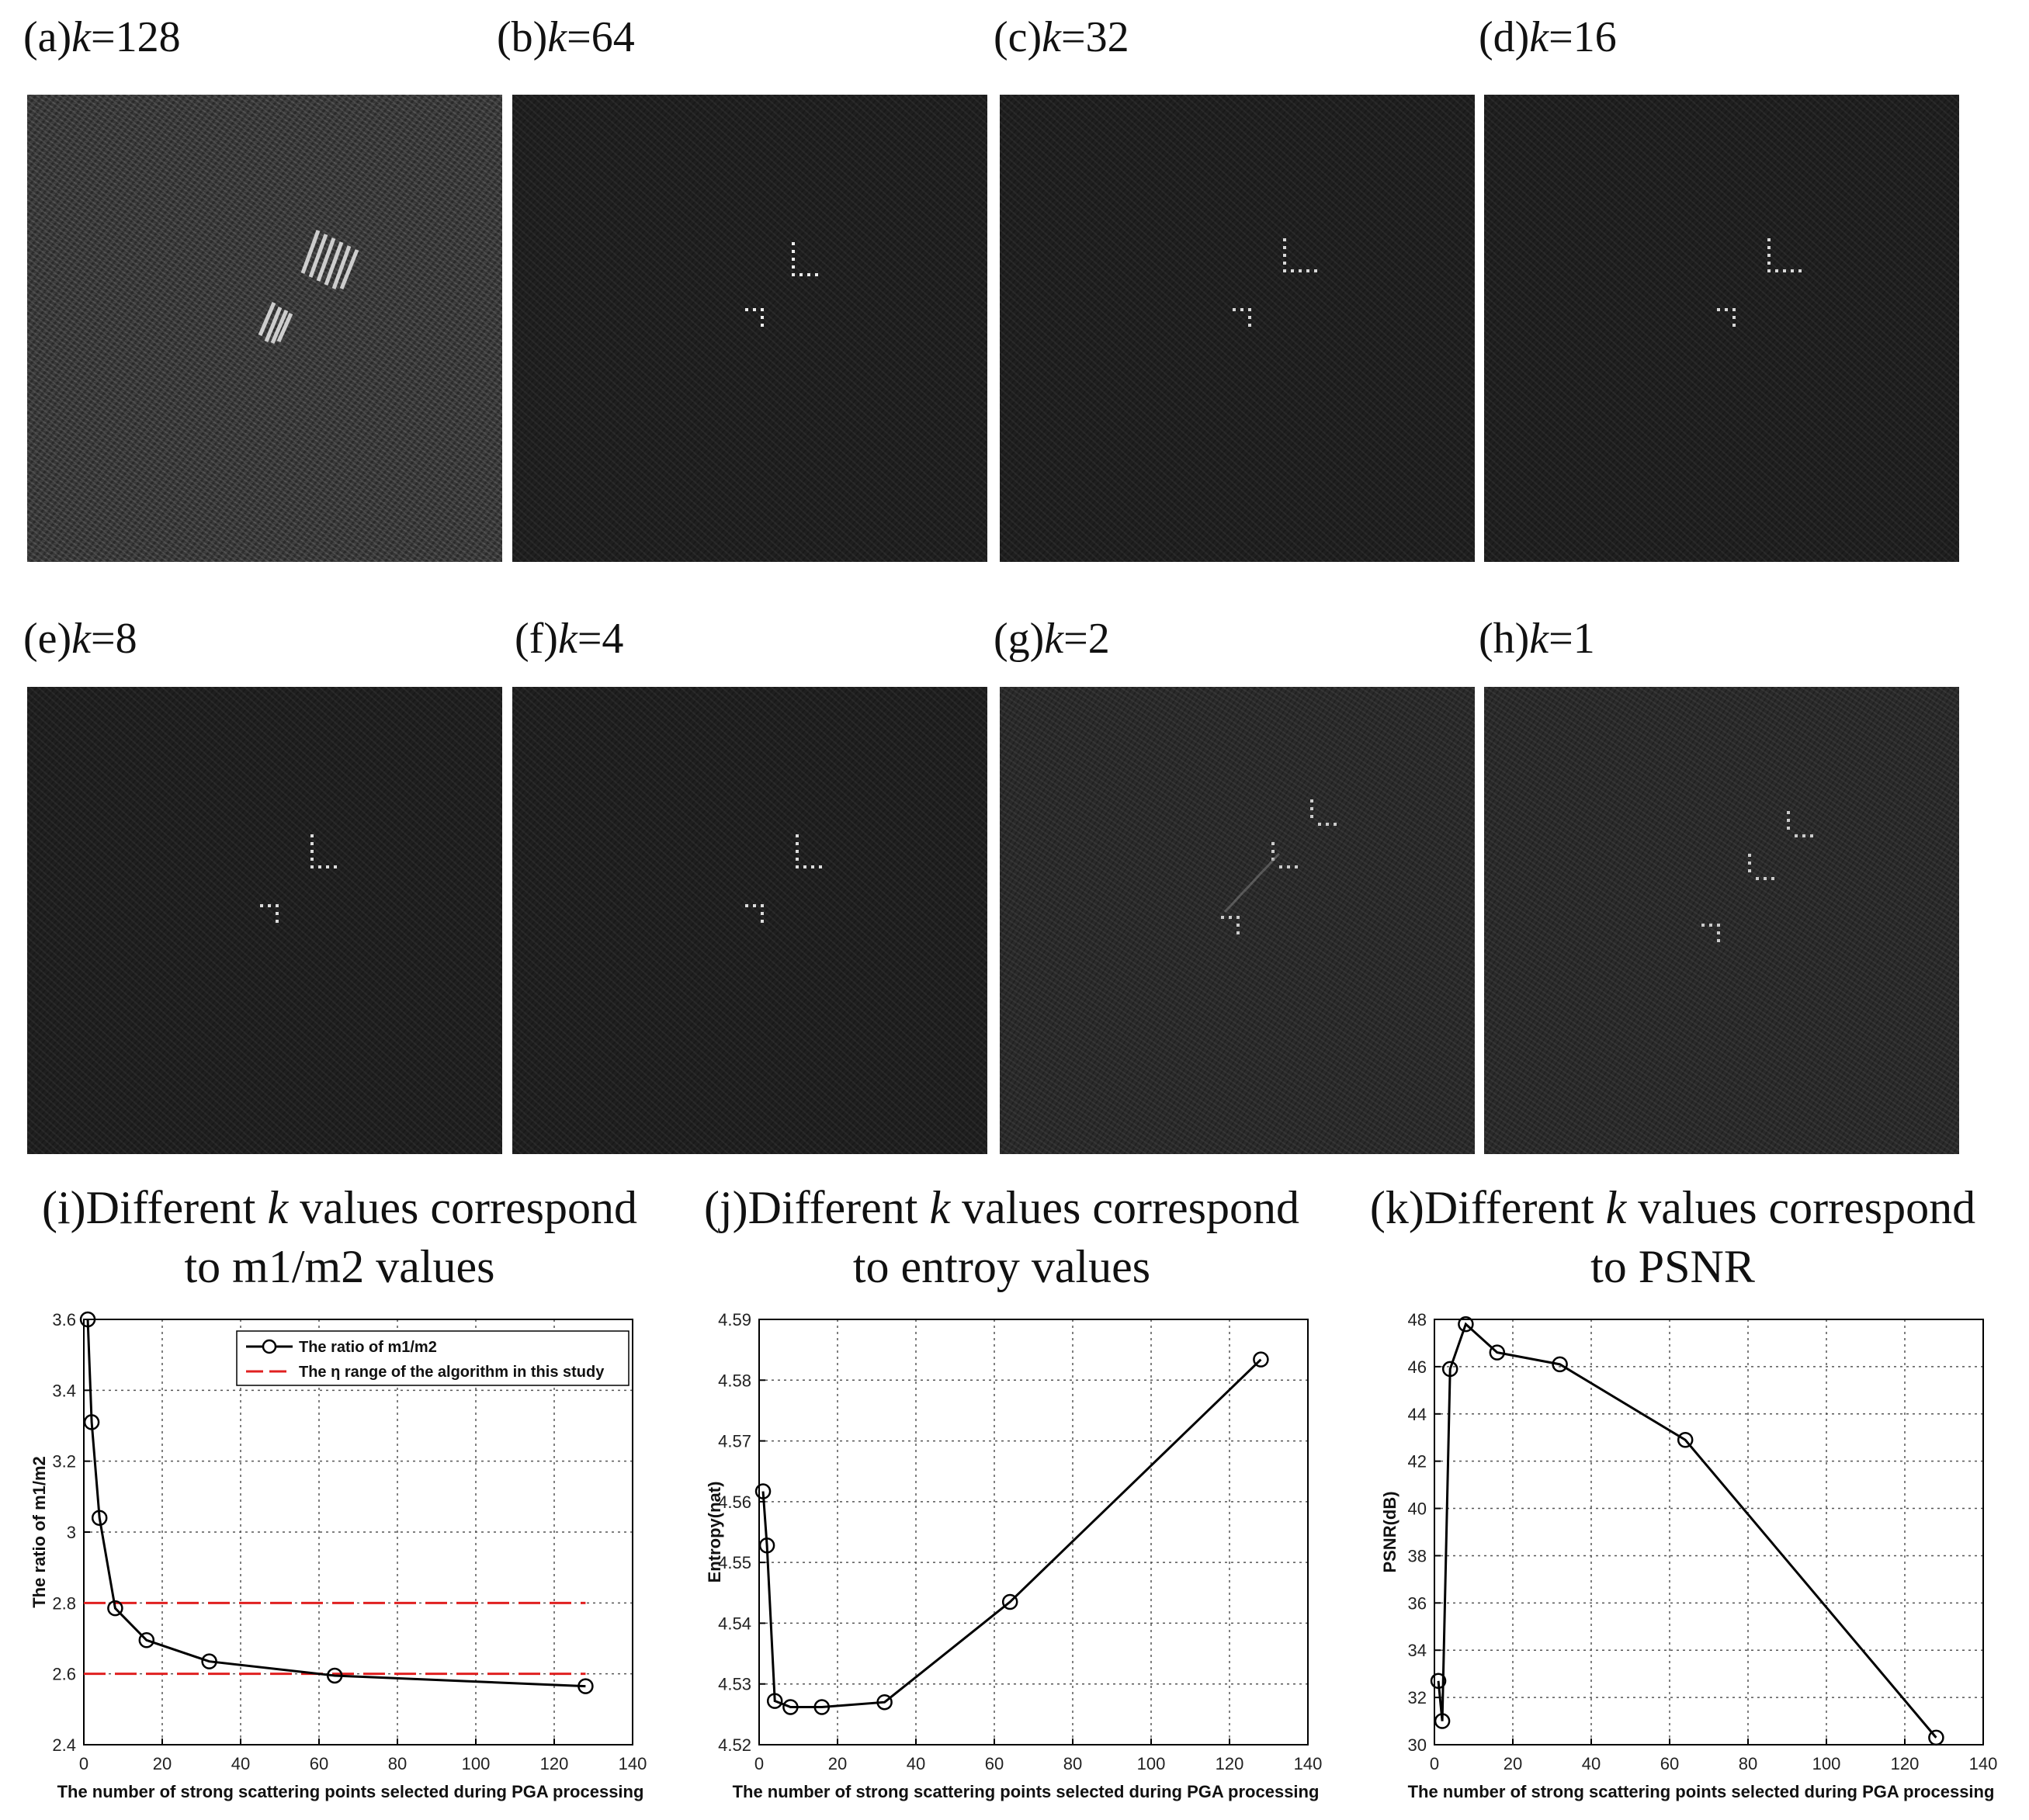 The height and width of the screenshot is (1820, 2029). I want to click on sar-image-k16, so click(1722, 329).